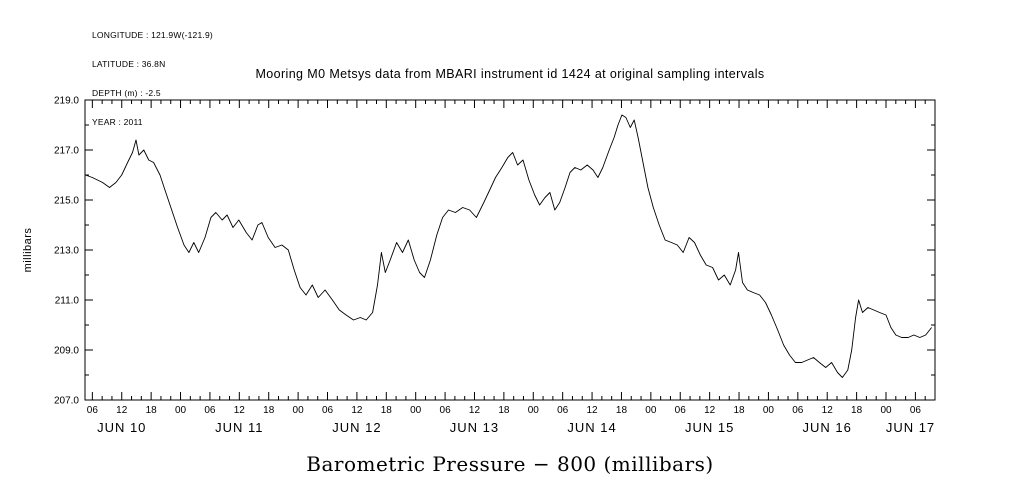 This screenshot has height=504, width=1009. What do you see at coordinates (356, 427) in the screenshot?
I see `x-day-label: JUN 12` at bounding box center [356, 427].